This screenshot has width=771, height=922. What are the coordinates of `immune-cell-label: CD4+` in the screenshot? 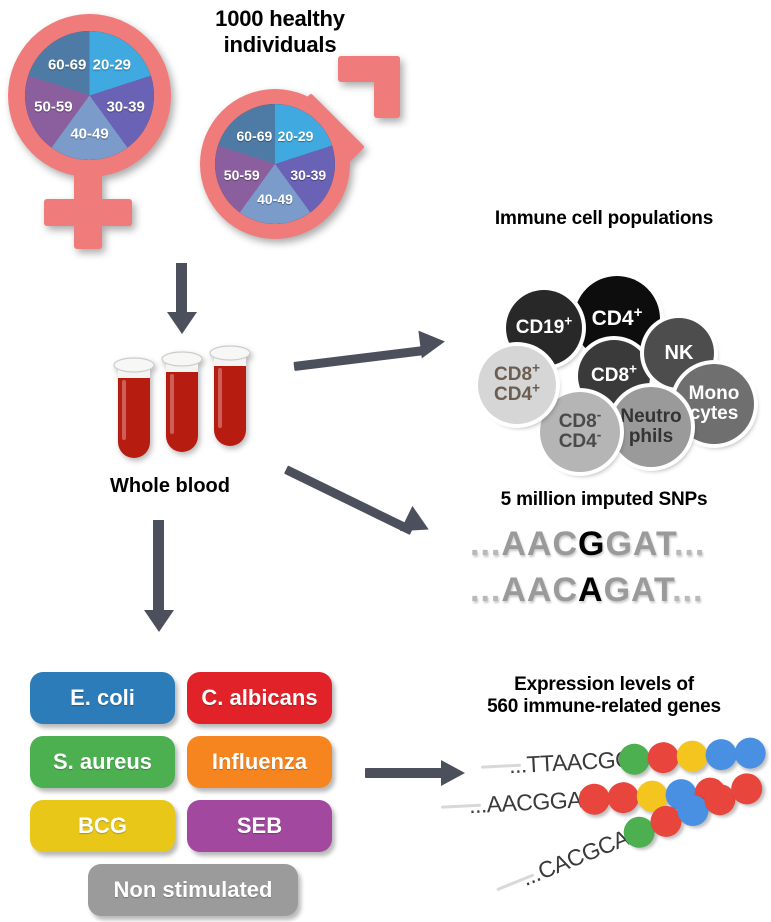 It's located at (617, 317).